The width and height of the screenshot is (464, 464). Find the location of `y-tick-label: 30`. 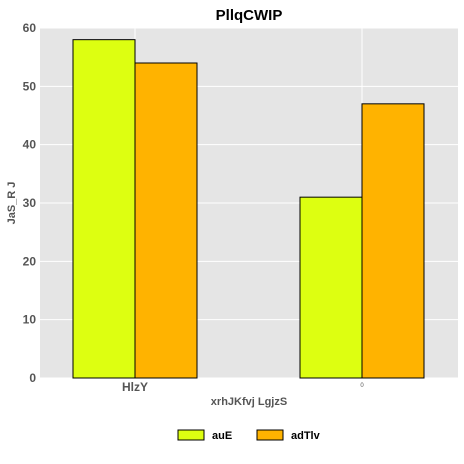

y-tick-label: 30 is located at coordinates (30, 203).